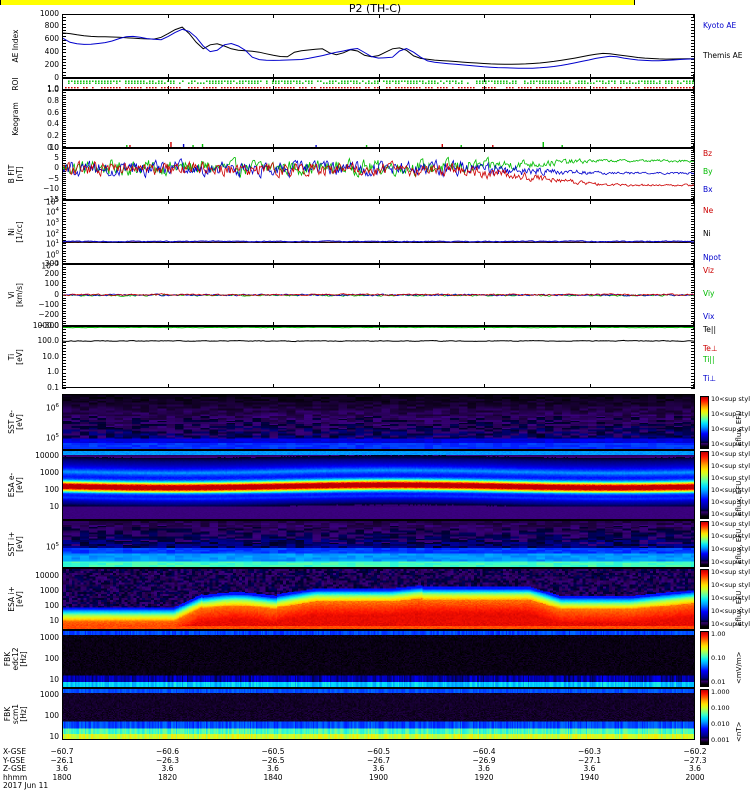 Image resolution: width=750 pixels, height=800 pixels. Describe the element at coordinates (720, 723) in the screenshot. I see `colorbar-label-cb_fbk_s-2: 0.010` at that location.